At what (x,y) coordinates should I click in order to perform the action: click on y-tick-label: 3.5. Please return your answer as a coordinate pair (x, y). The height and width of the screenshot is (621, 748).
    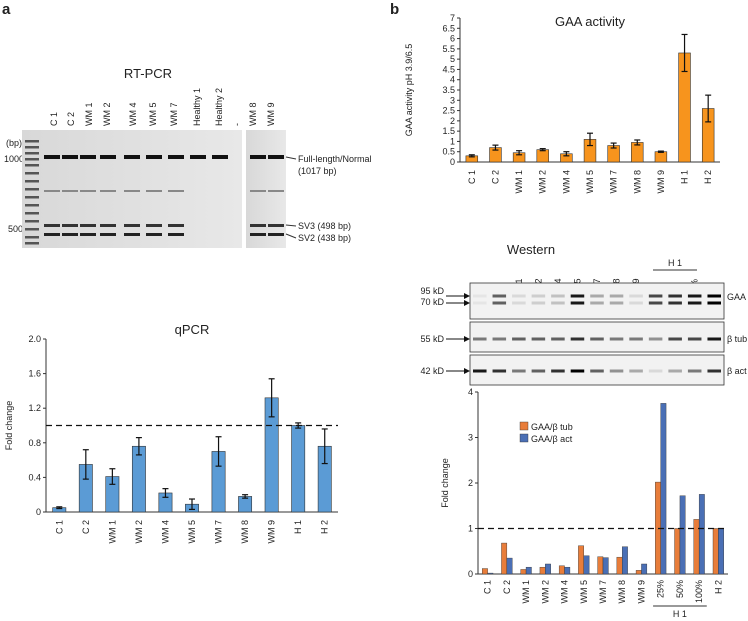
    Looking at the image, I should click on (448, 90).